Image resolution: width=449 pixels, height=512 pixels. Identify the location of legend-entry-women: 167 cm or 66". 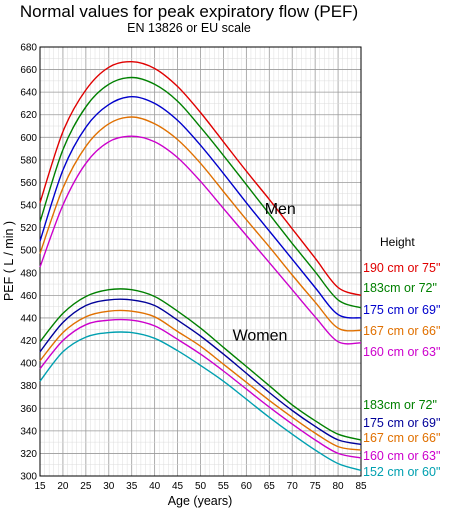
(401, 438).